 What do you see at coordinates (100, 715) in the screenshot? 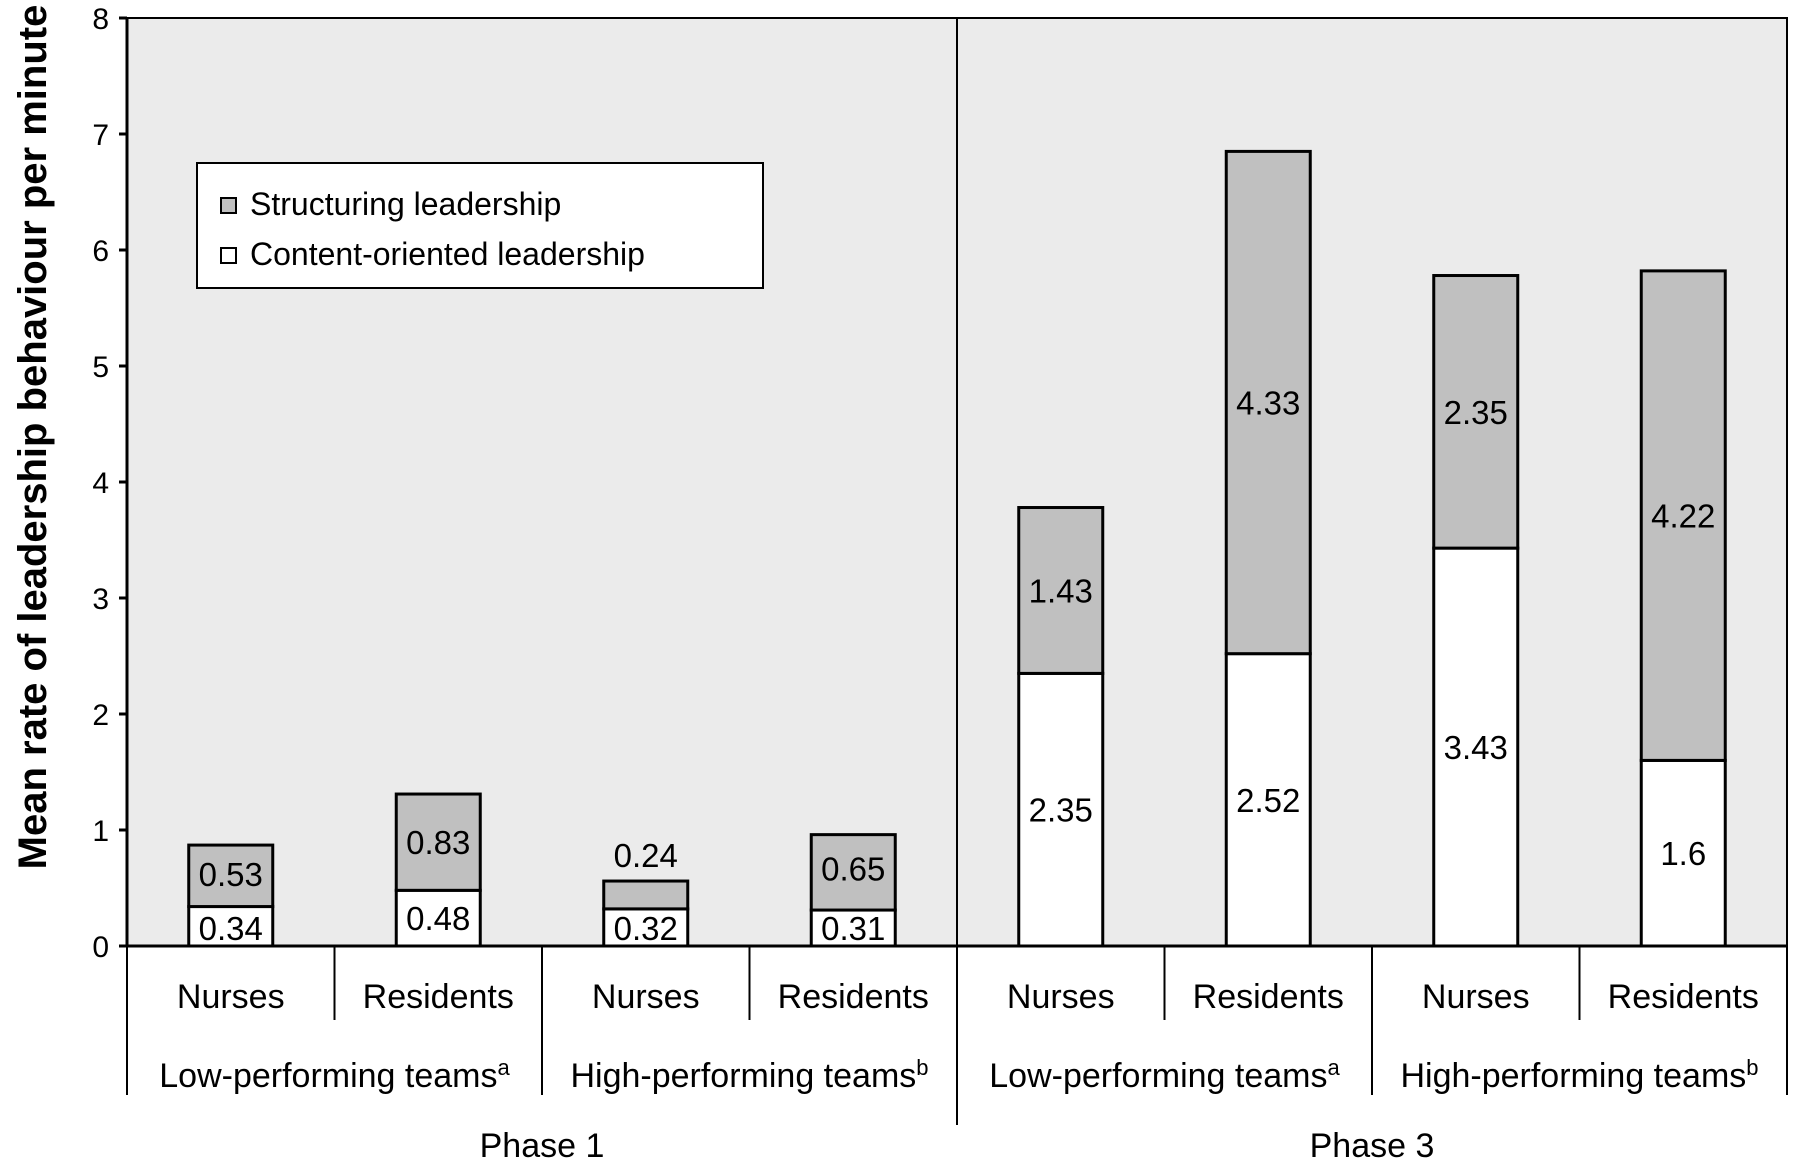
I see `y-tick-label: 2` at bounding box center [100, 715].